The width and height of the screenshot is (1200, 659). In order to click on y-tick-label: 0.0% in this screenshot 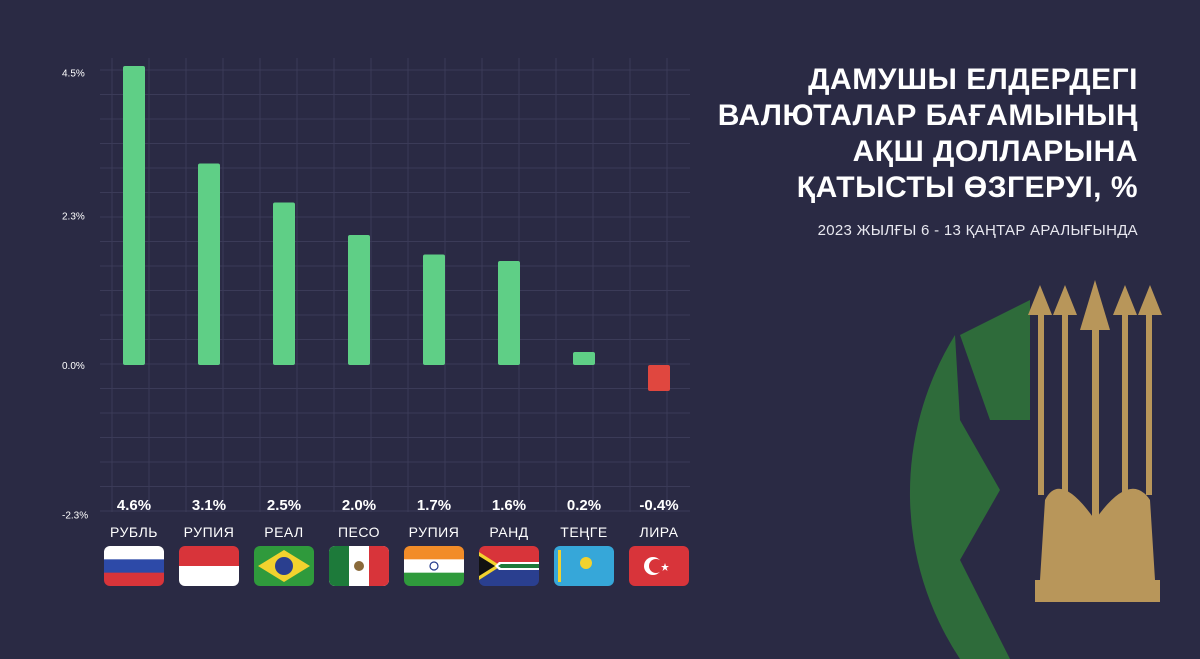, I will do `click(73, 366)`.